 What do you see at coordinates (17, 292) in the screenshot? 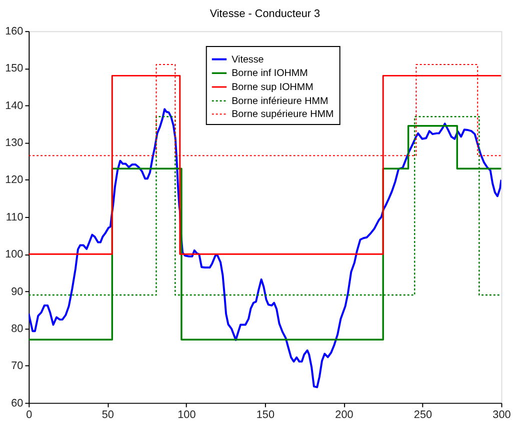
I see `y-tick-label: 90` at bounding box center [17, 292].